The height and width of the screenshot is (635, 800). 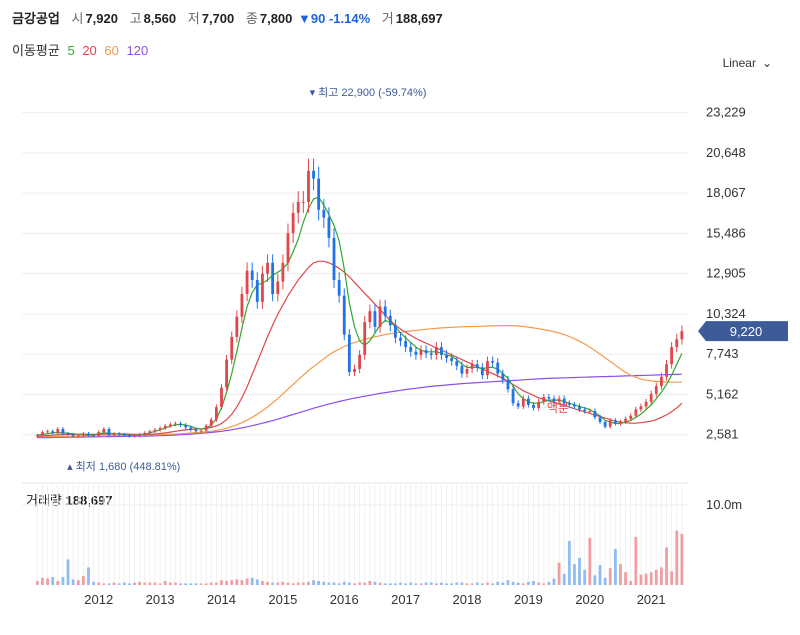 What do you see at coordinates (739, 63) in the screenshot?
I see `scale-label: Linear` at bounding box center [739, 63].